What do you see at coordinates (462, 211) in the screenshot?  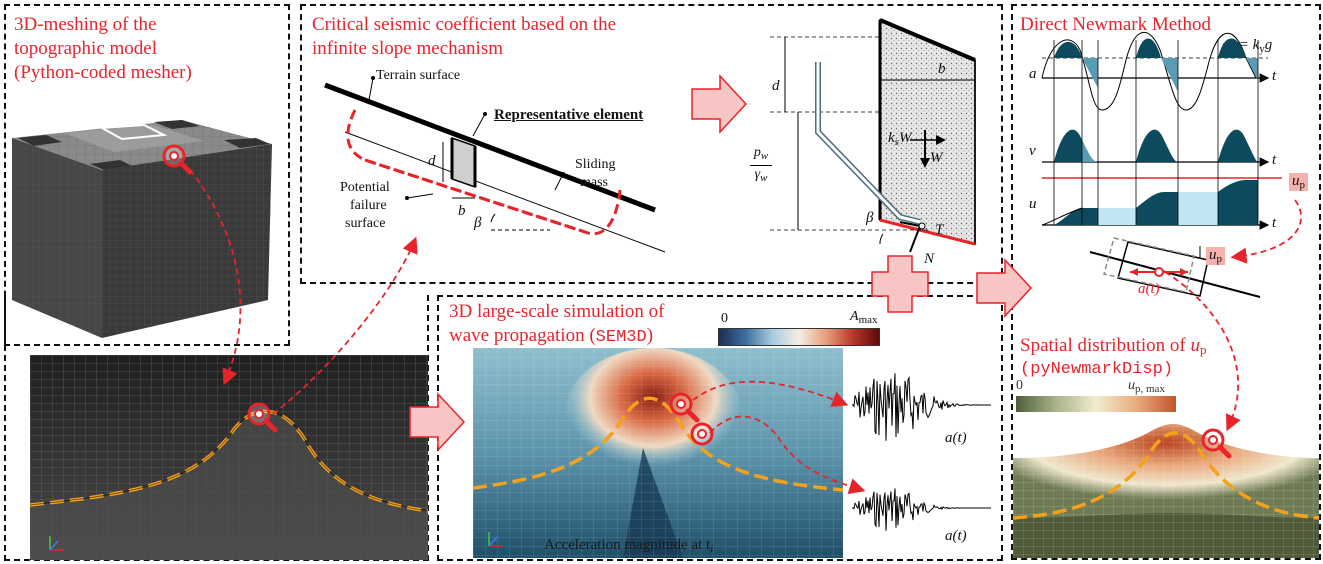 I see `element-b-label: b` at bounding box center [462, 211].